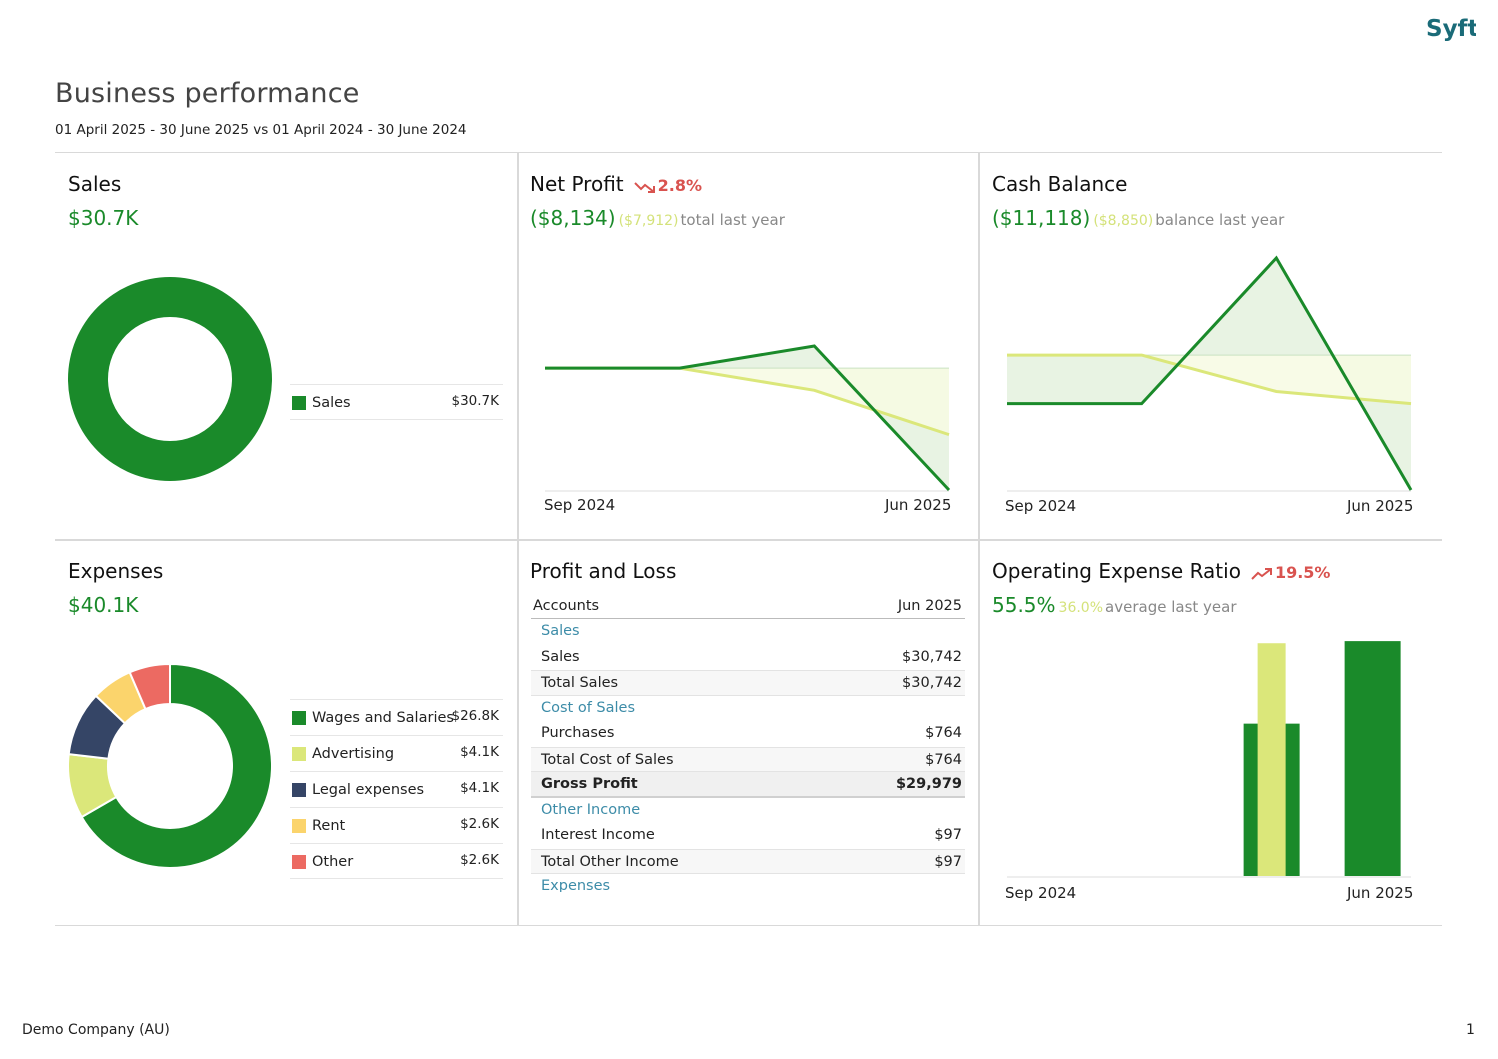 The width and height of the screenshot is (1498, 1059). I want to click on sales-legend-swatch, so click(299, 403).